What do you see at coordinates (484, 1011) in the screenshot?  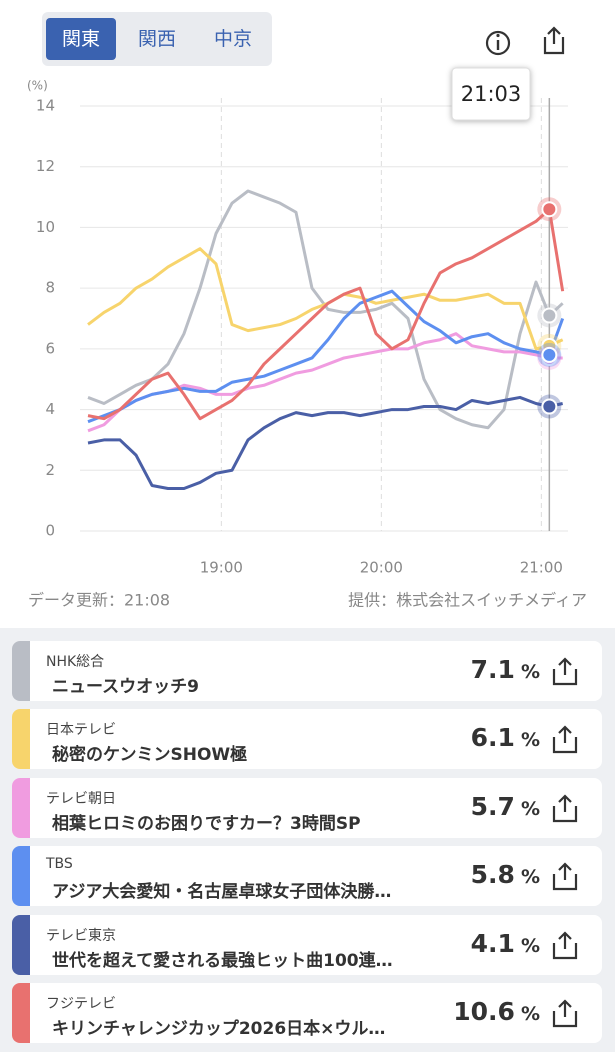 I see `rating-value: 10.6` at bounding box center [484, 1011].